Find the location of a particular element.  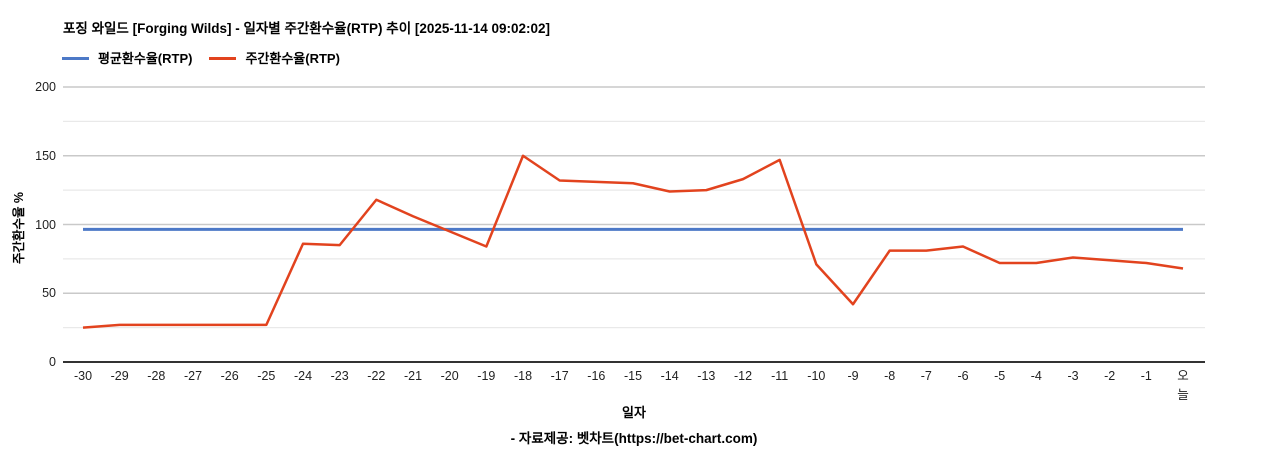

x-tick-label: -23 is located at coordinates (339, 376).